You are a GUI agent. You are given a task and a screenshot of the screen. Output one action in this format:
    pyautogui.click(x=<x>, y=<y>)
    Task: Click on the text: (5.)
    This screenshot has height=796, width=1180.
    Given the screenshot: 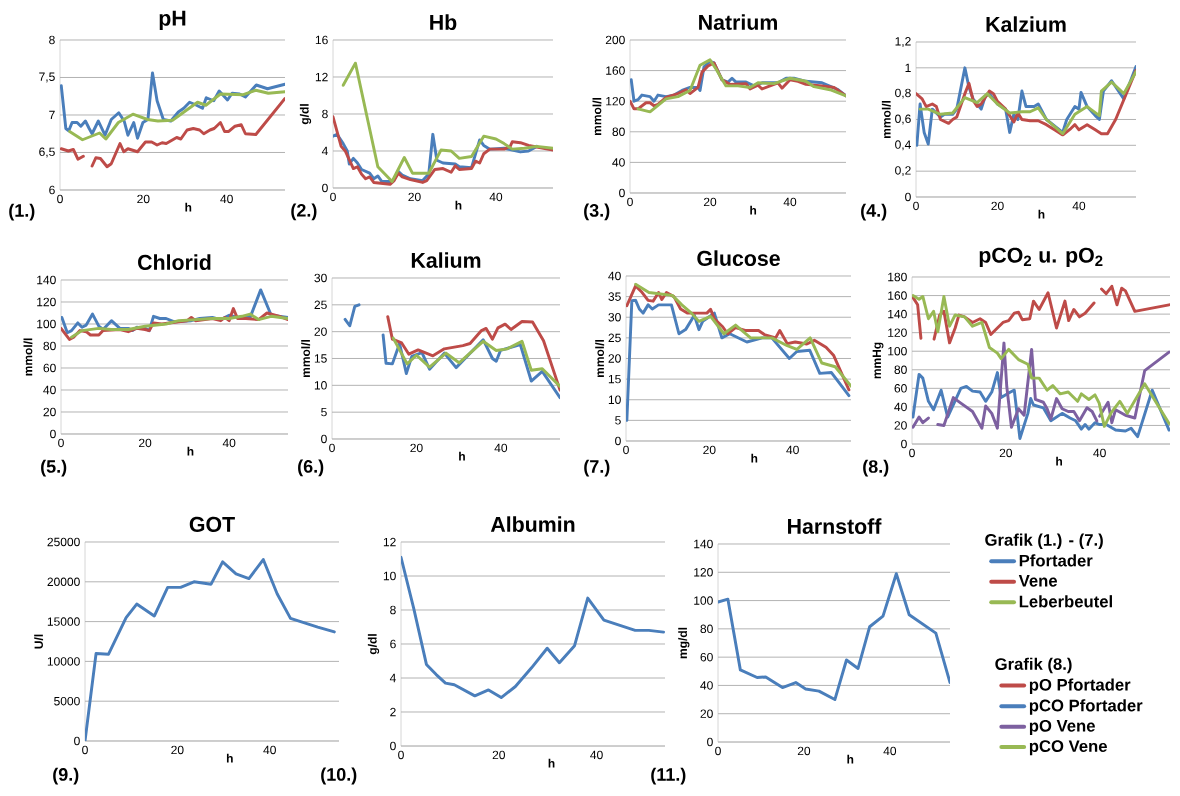 What is the action you would take?
    pyautogui.click(x=54, y=468)
    